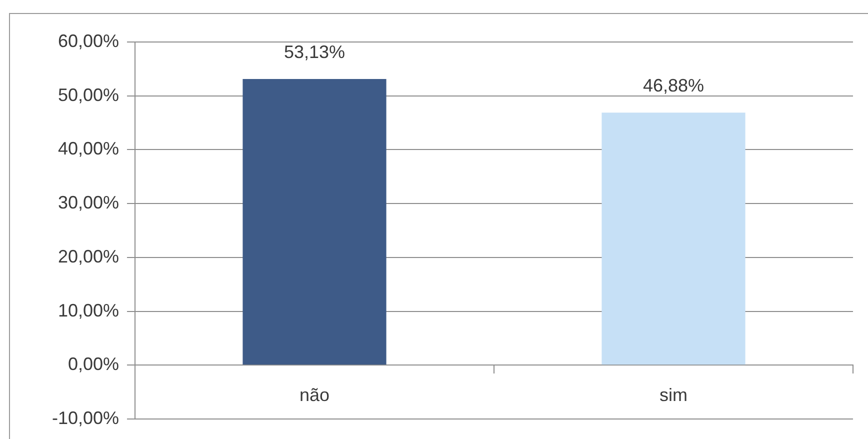 The height and width of the screenshot is (439, 868). I want to click on y-tick-label: 40,00%, so click(88, 148).